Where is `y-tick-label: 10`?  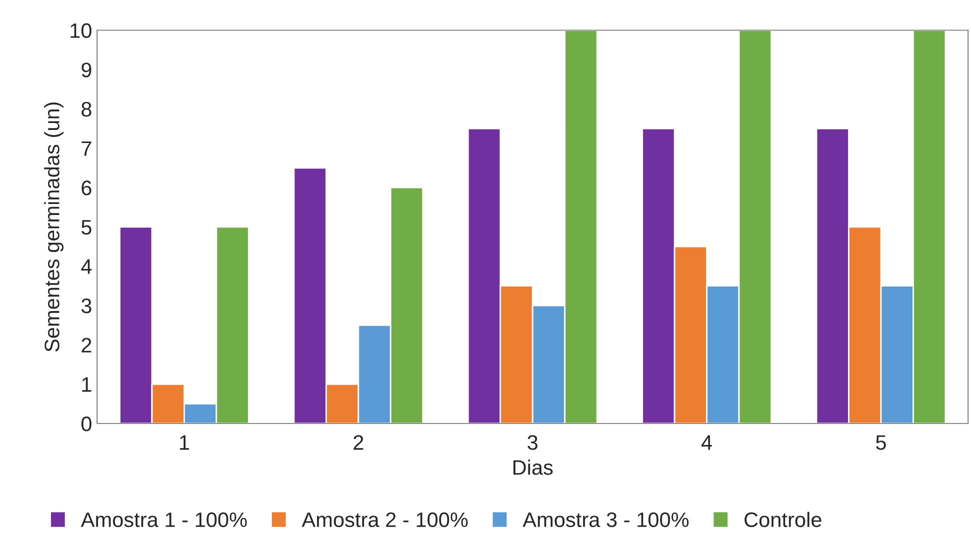 y-tick-label: 10 is located at coordinates (81, 30).